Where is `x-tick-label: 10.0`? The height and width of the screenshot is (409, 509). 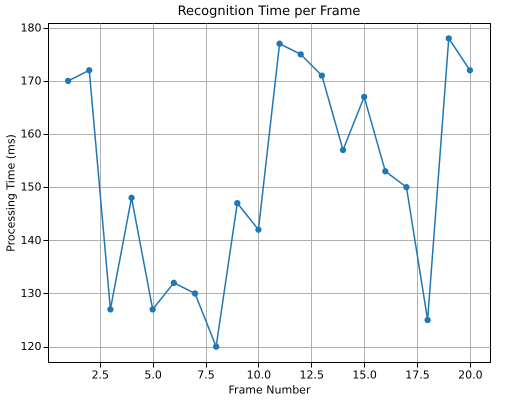 x-tick-label: 10.0 is located at coordinates (259, 375).